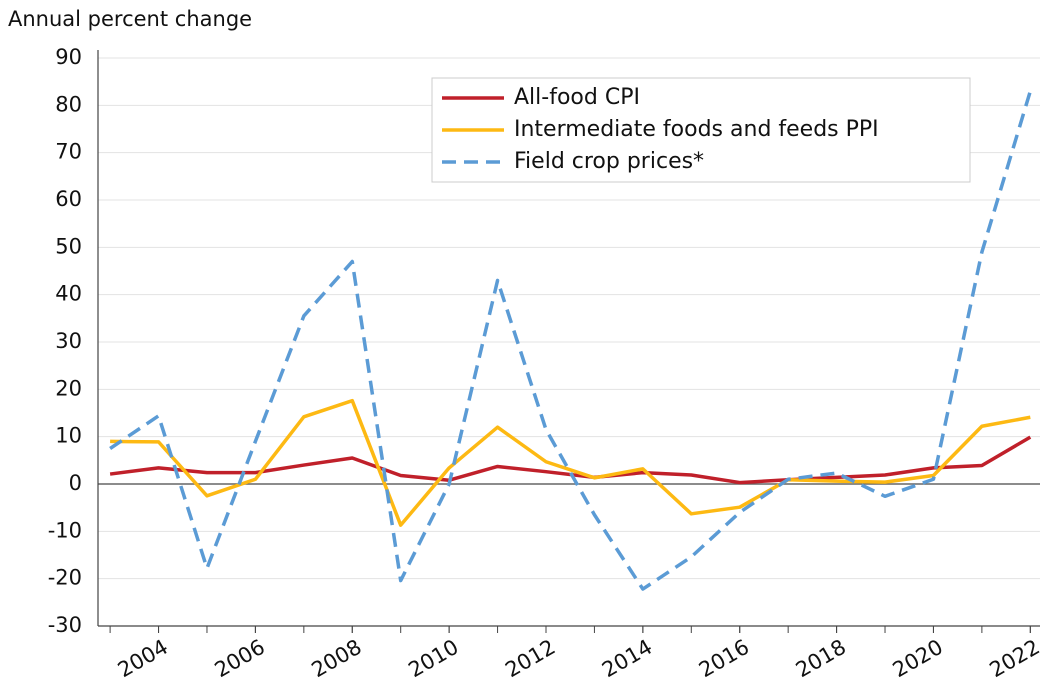 The height and width of the screenshot is (699, 1058). Describe the element at coordinates (68, 388) in the screenshot. I see `y-tick-label: 20` at that location.